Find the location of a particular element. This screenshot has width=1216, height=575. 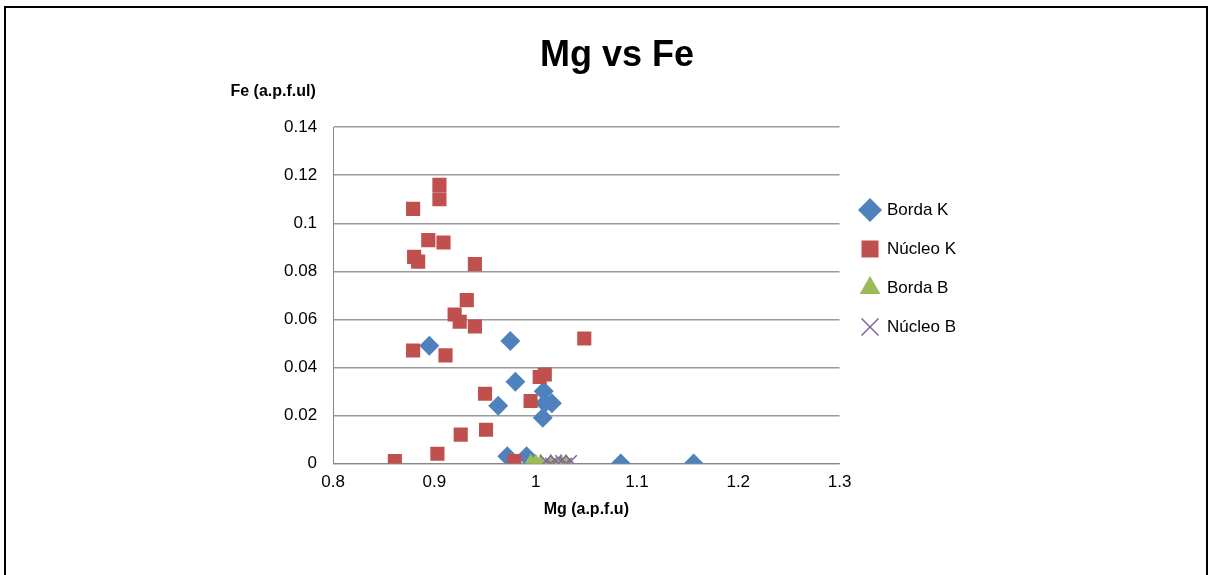

y-tick-label: 0.12 is located at coordinates (300, 174).